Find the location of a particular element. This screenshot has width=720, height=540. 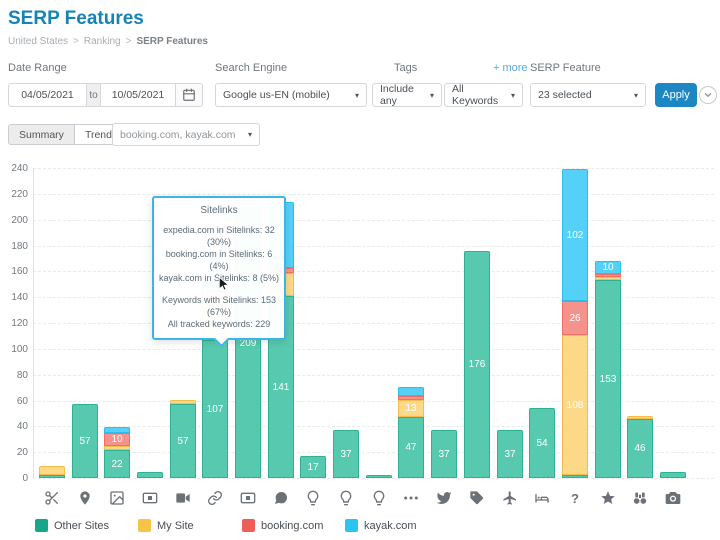

bar-lightbulb: 37 is located at coordinates (346, 454).